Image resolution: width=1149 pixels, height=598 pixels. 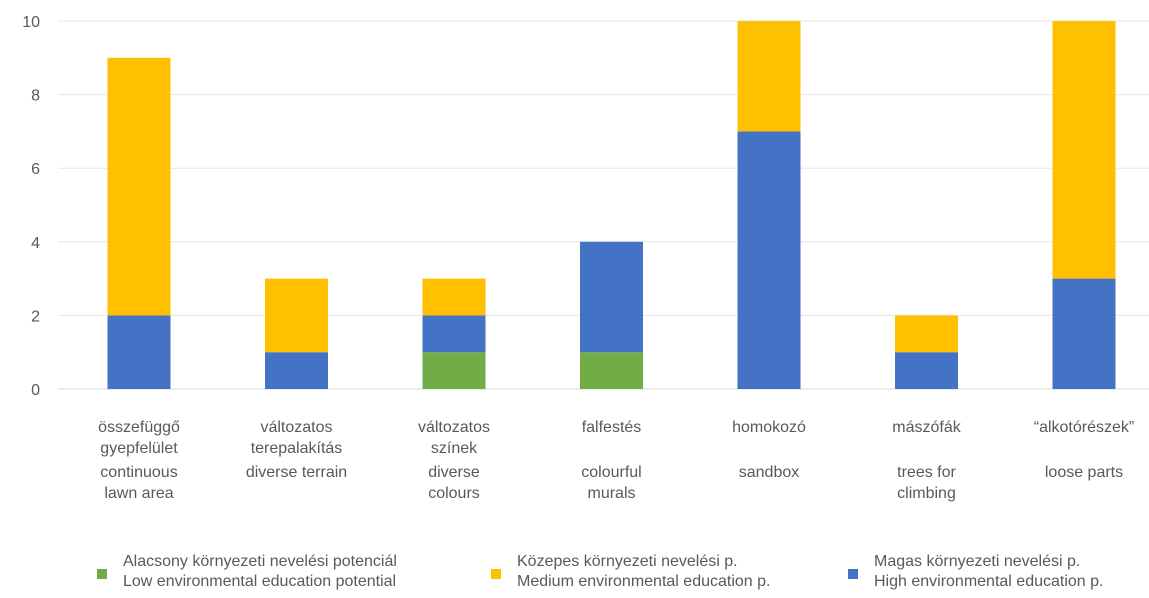 I want to click on legend-swatch-low, so click(x=102, y=574).